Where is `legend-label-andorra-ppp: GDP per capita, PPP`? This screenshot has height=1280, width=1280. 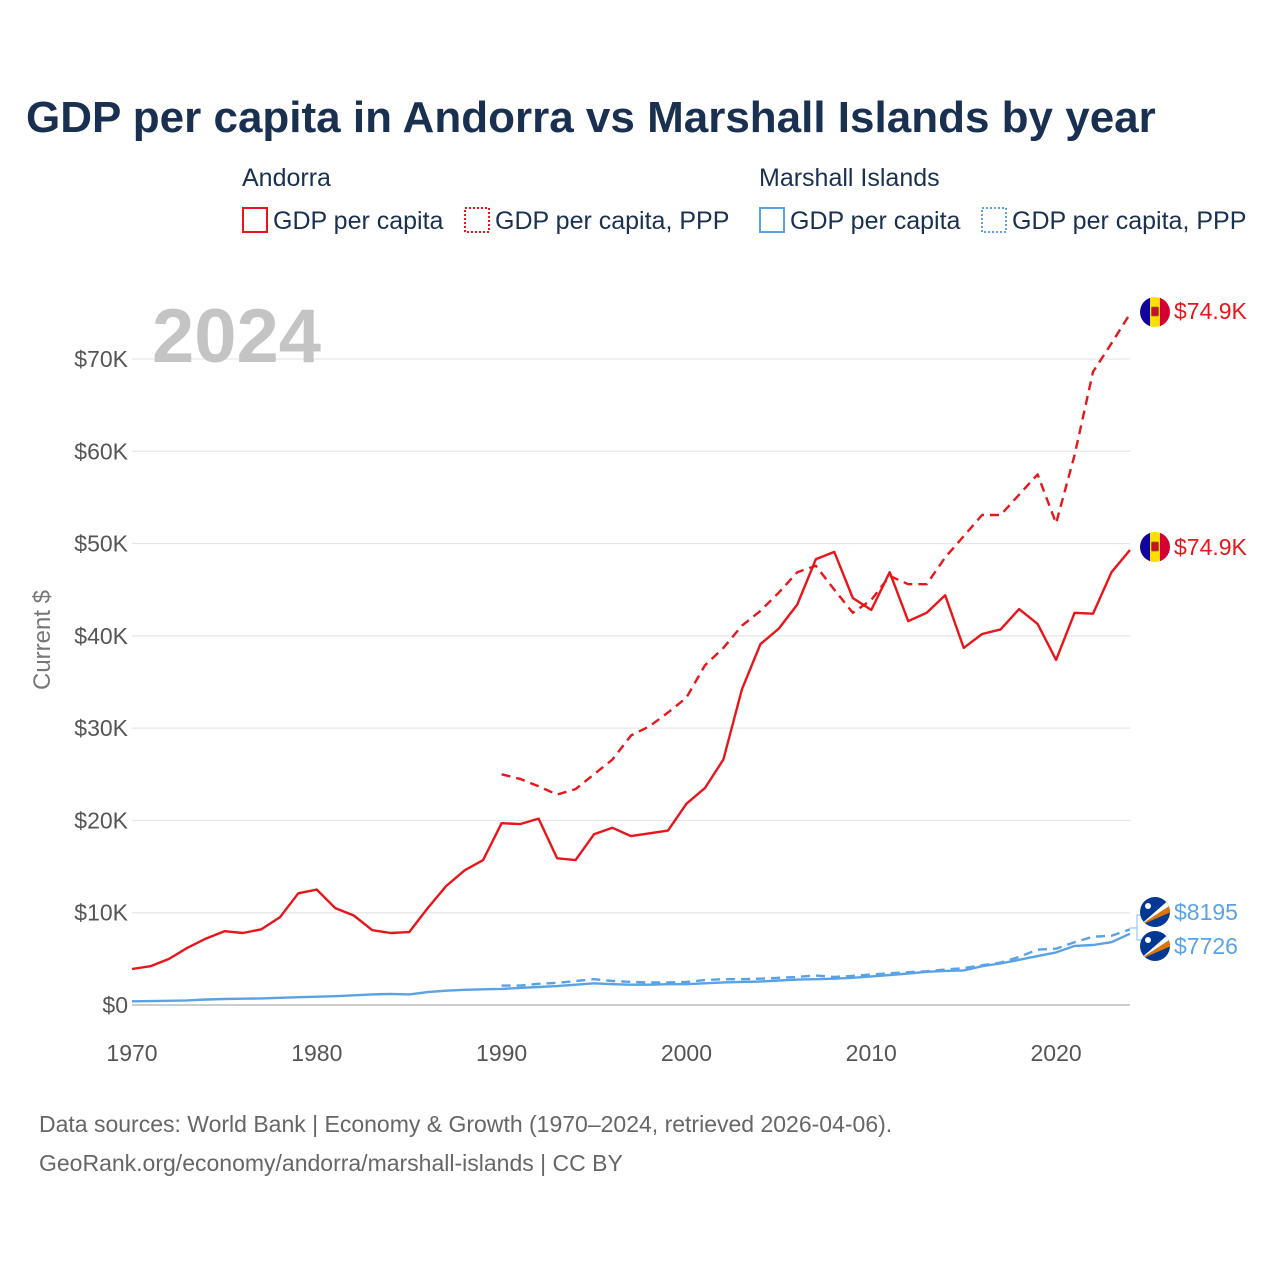 legend-label-andorra-ppp: GDP per capita, PPP is located at coordinates (612, 221).